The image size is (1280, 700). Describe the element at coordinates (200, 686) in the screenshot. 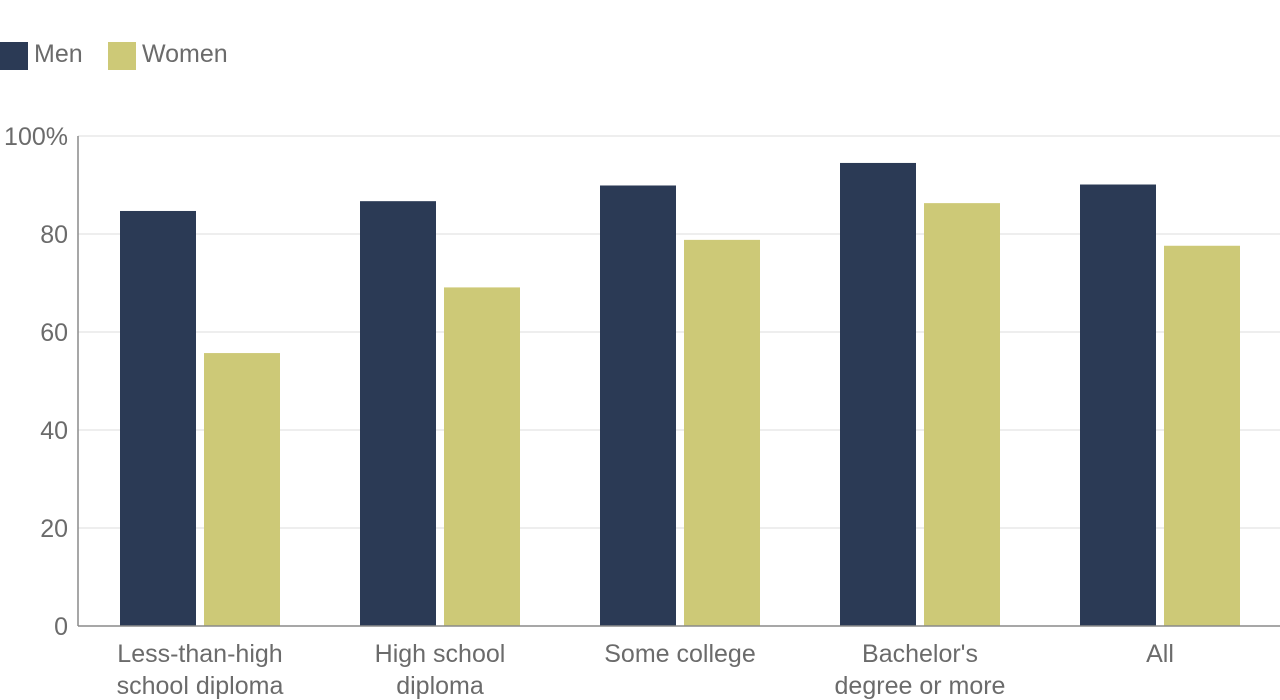

I see `x-category-label: school diploma` at that location.